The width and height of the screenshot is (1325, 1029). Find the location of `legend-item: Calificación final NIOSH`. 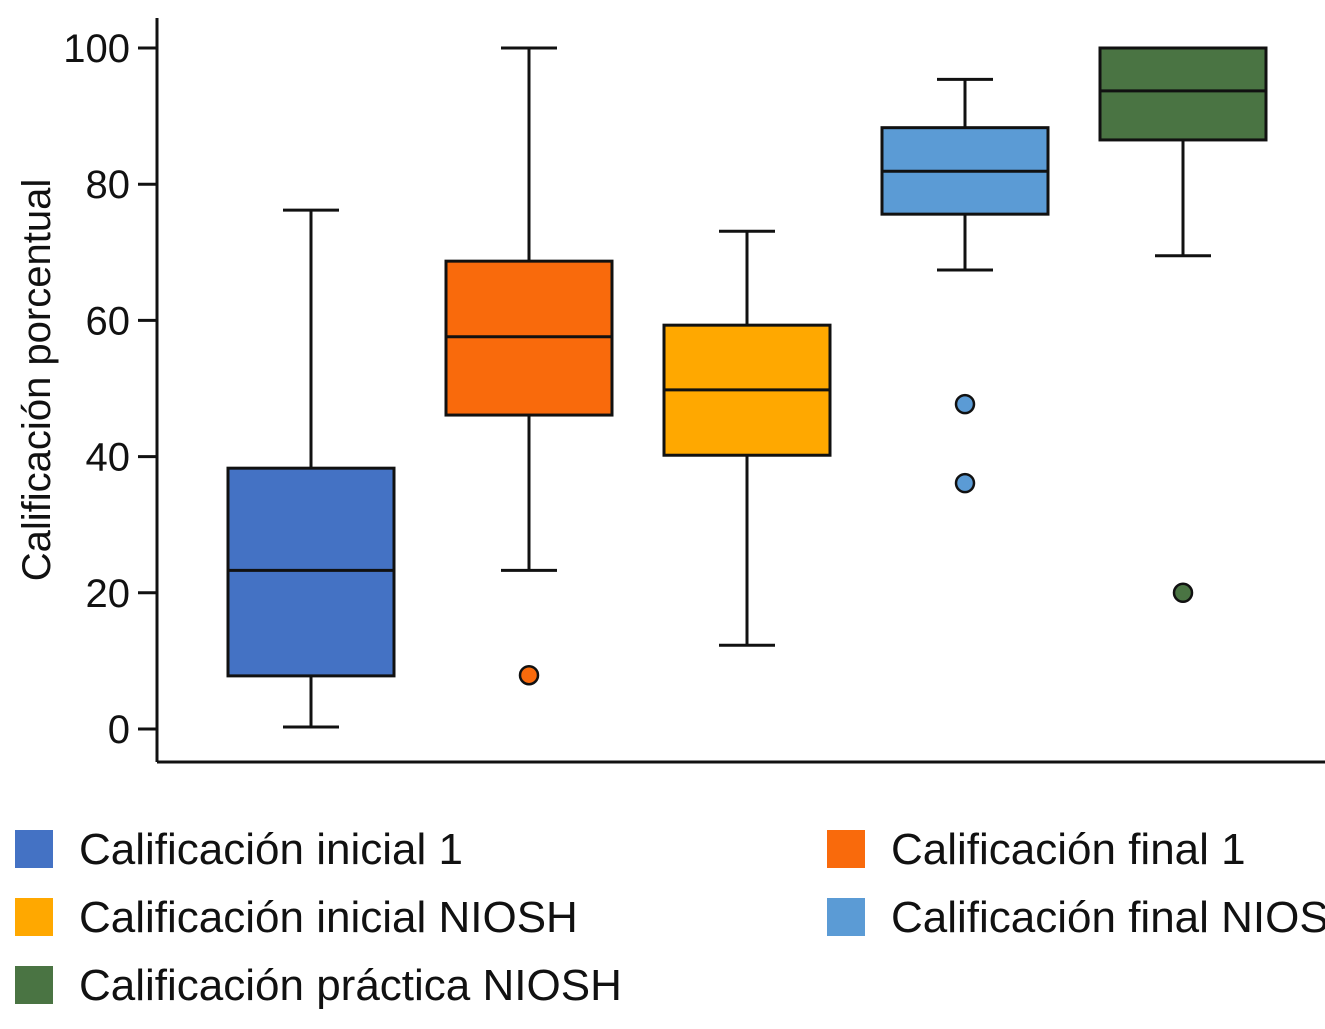

legend-item: Calificación final NIOSH is located at coordinates (1076, 917).